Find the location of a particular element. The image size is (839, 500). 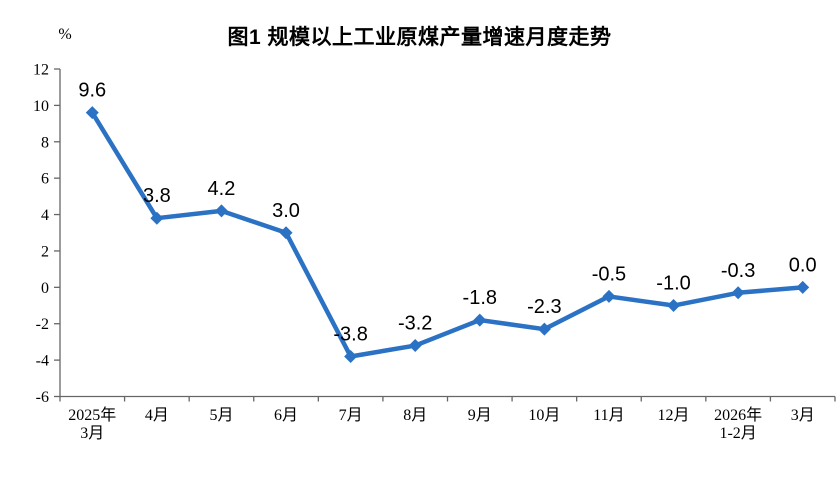

y-axis-tick-label: 0 is located at coordinates (45, 288).